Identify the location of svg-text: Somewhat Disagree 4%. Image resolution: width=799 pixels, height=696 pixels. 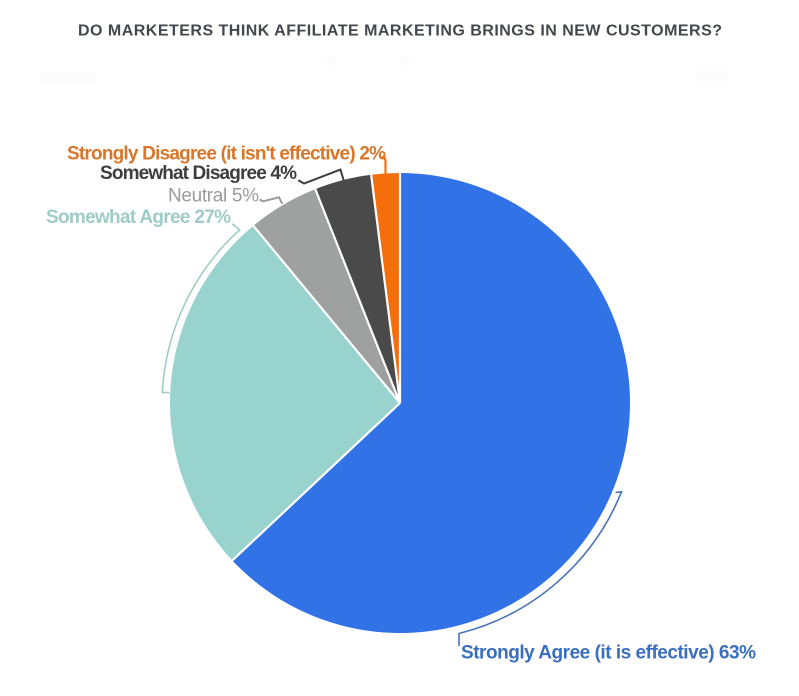
(198, 173).